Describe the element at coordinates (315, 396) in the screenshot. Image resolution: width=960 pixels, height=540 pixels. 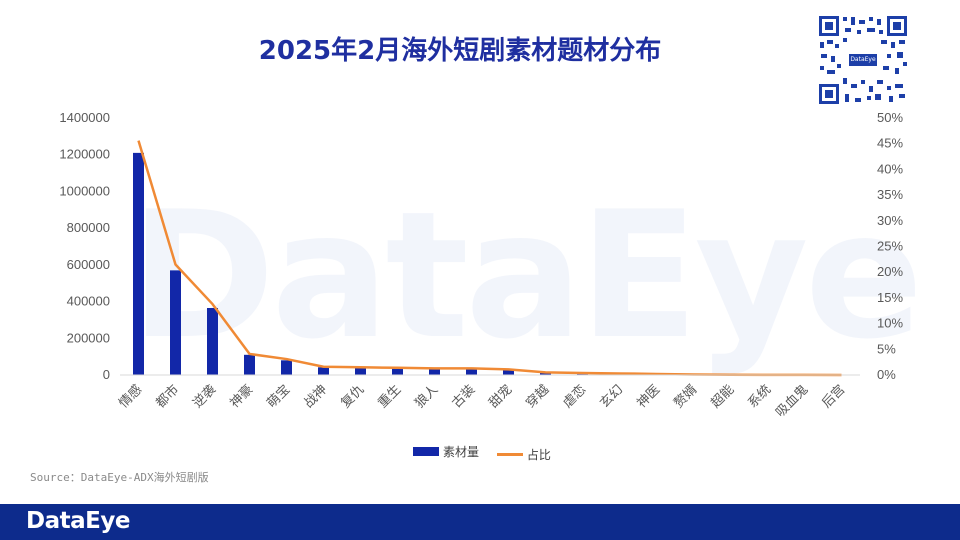
I see `x-tick-label: 战神` at that location.